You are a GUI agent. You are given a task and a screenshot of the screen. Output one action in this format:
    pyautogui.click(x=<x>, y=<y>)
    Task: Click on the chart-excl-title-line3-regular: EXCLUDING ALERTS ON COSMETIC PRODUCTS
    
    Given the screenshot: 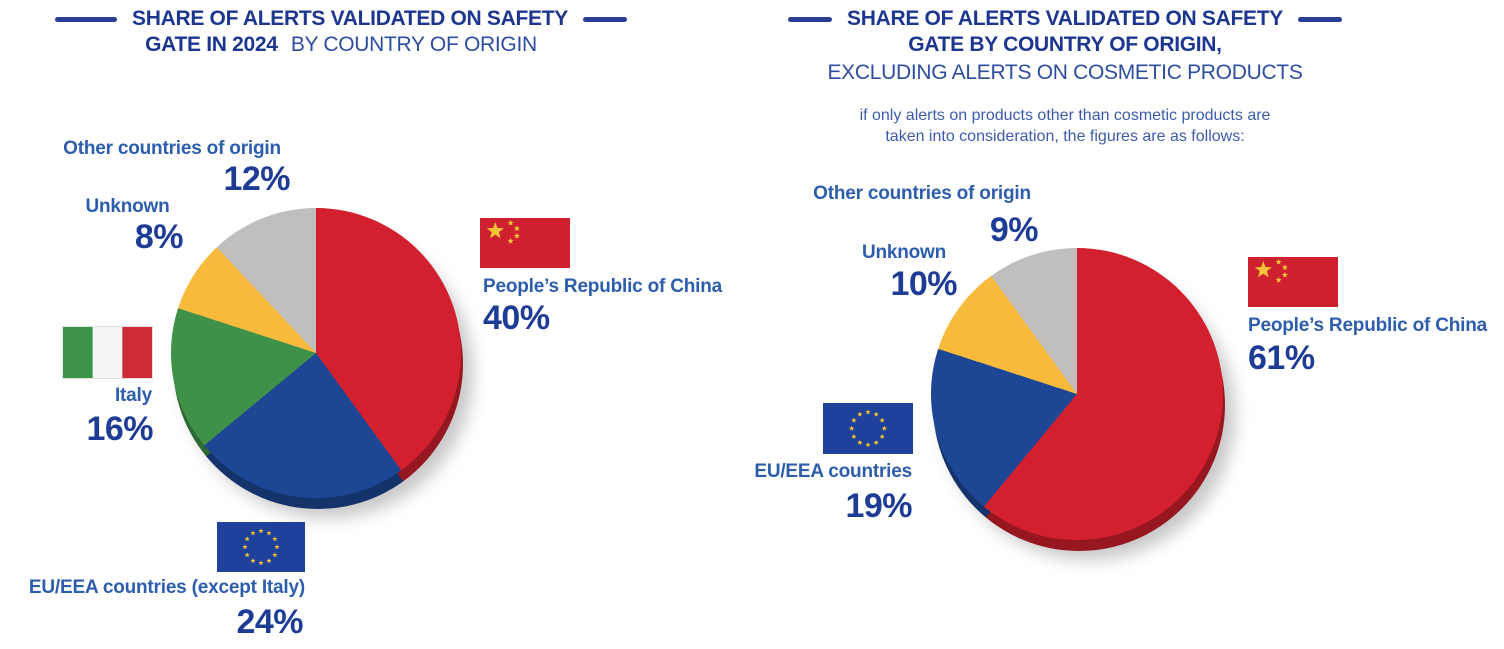 What is the action you would take?
    pyautogui.click(x=1065, y=72)
    